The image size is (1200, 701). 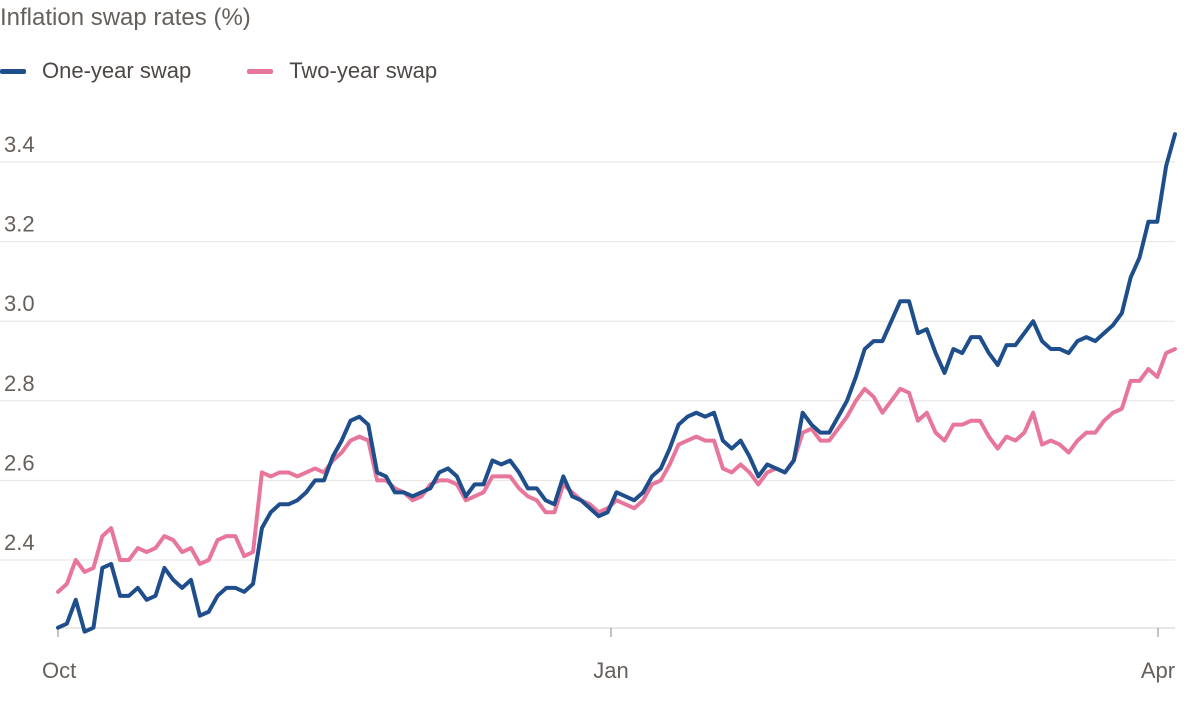 I want to click on legend-label-one-year: One-year swap, so click(x=117, y=70).